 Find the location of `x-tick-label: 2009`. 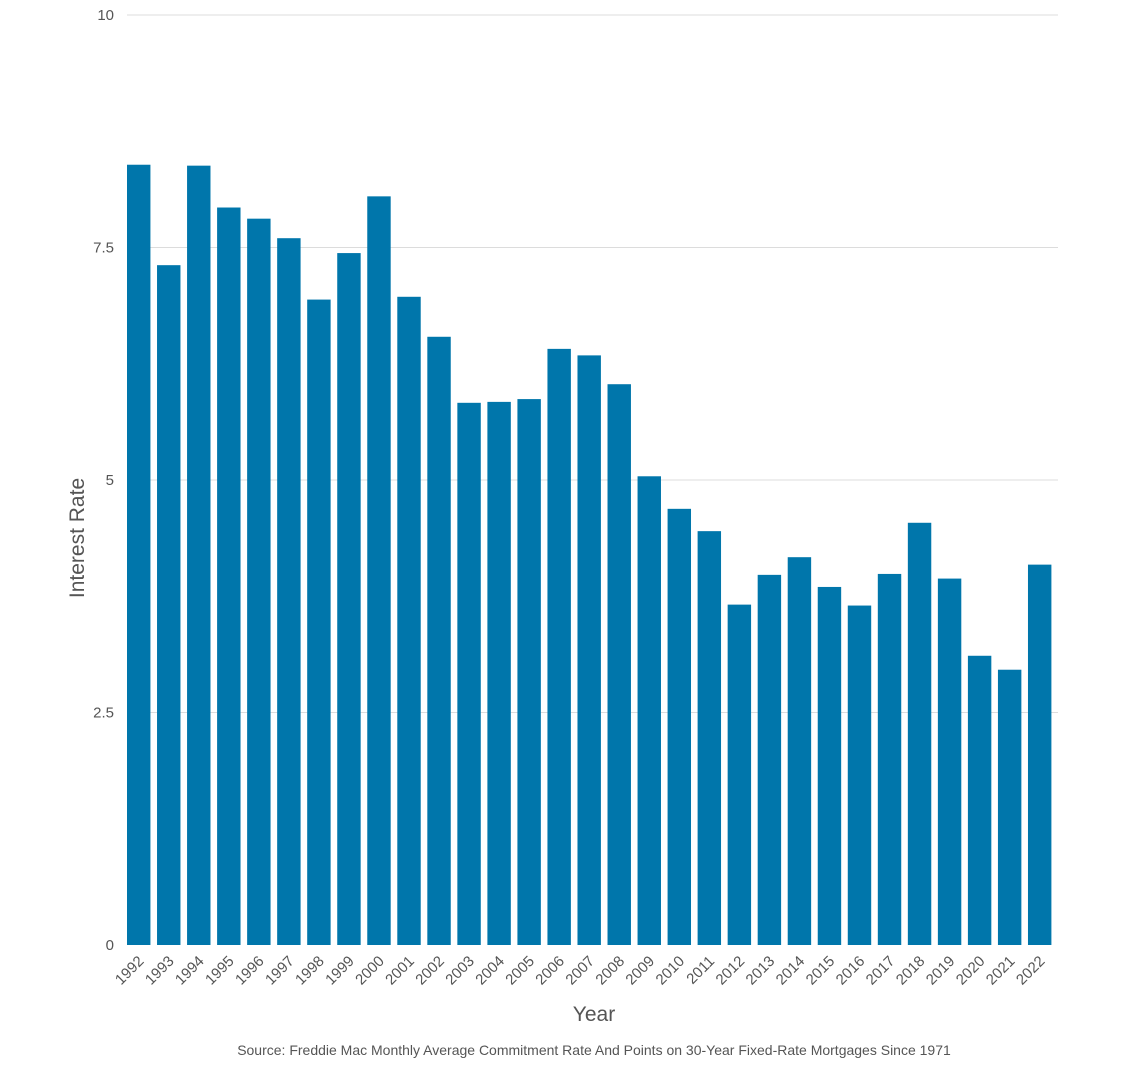

x-tick-label: 2009 is located at coordinates (640, 971).